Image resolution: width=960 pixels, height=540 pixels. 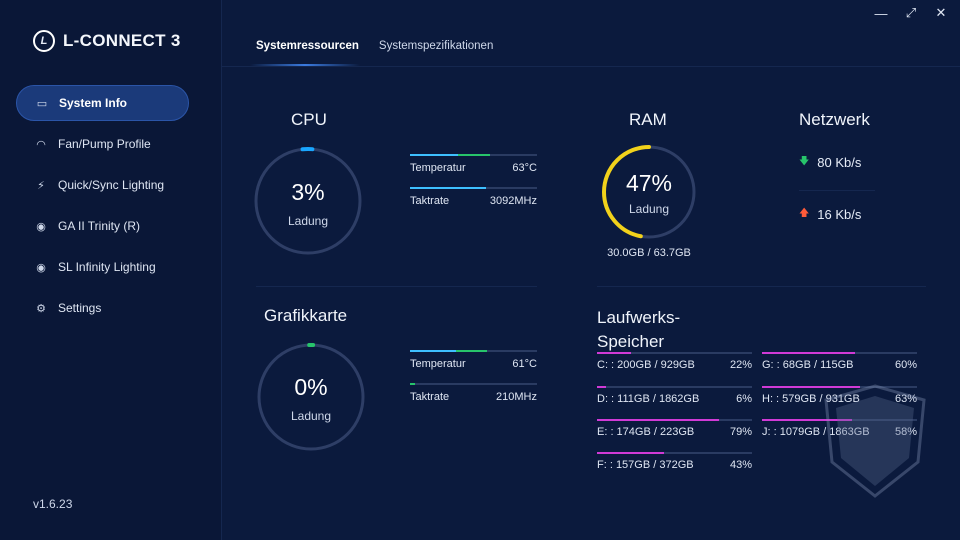 I want to click on drive-c-label: C: : 200GB / 929GB, so click(x=646, y=365).